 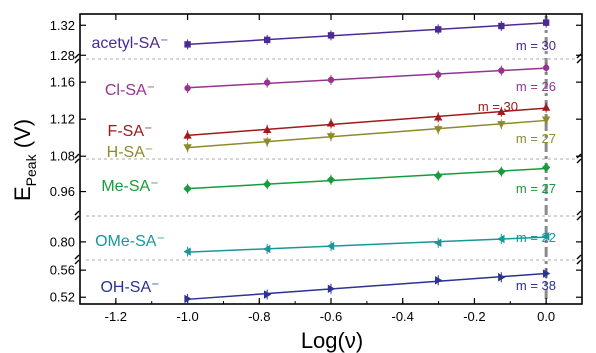 What do you see at coordinates (129, 186) in the screenshot?
I see `series-label: Me-SA⁻` at bounding box center [129, 186].